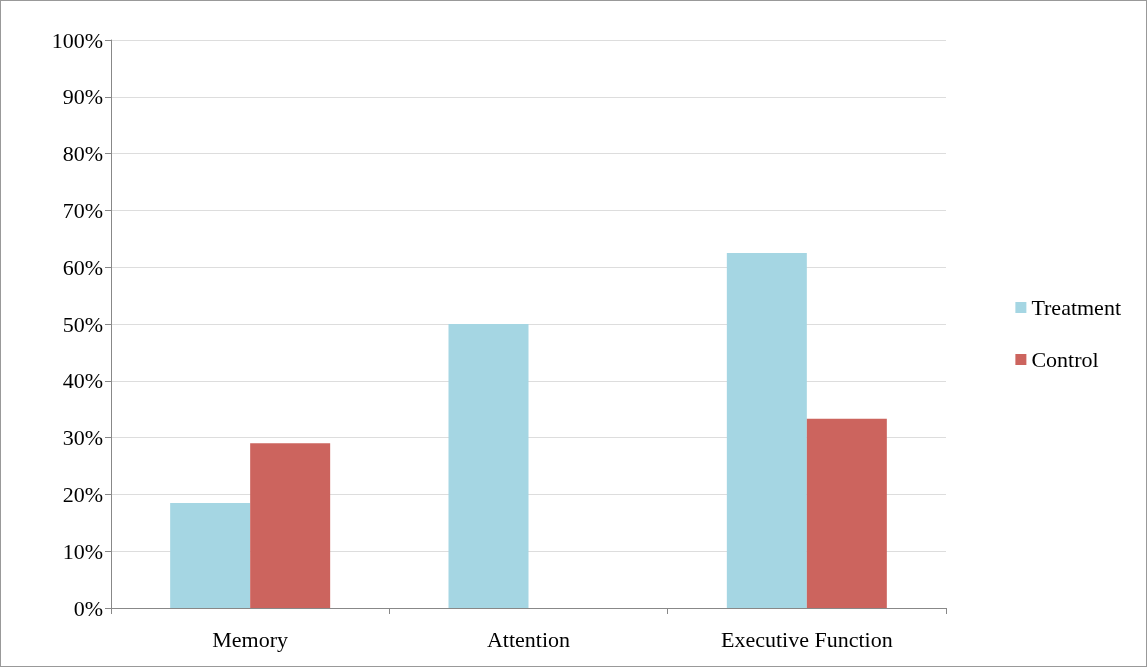  Describe the element at coordinates (77, 40) in the screenshot. I see `y-tick-label: 100%` at that location.